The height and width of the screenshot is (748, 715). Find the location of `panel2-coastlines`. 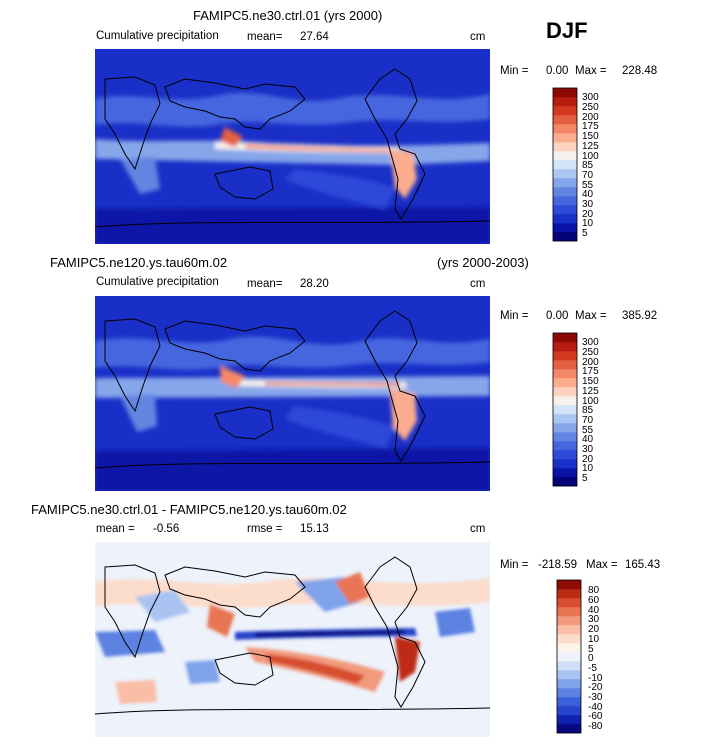

panel2-coastlines is located at coordinates (292, 389).